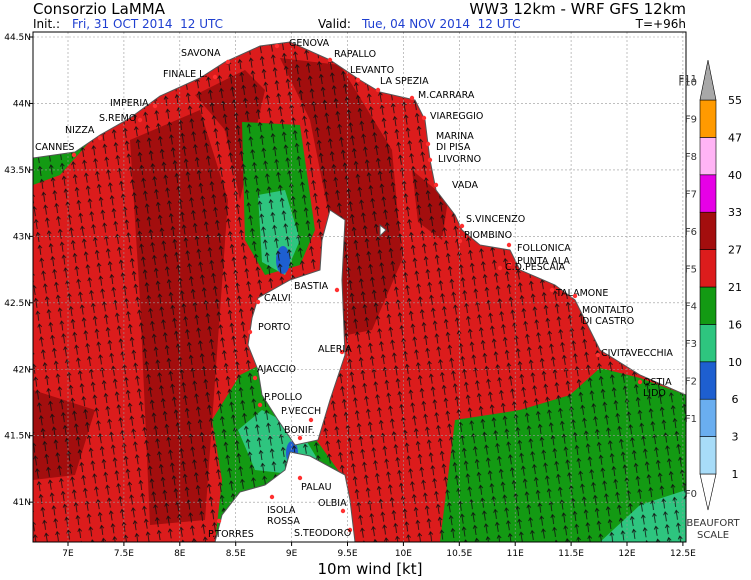 Image resolution: width=751 pixels, height=580 pixels. I want to click on colorbar-level: 21, so click(735, 287).